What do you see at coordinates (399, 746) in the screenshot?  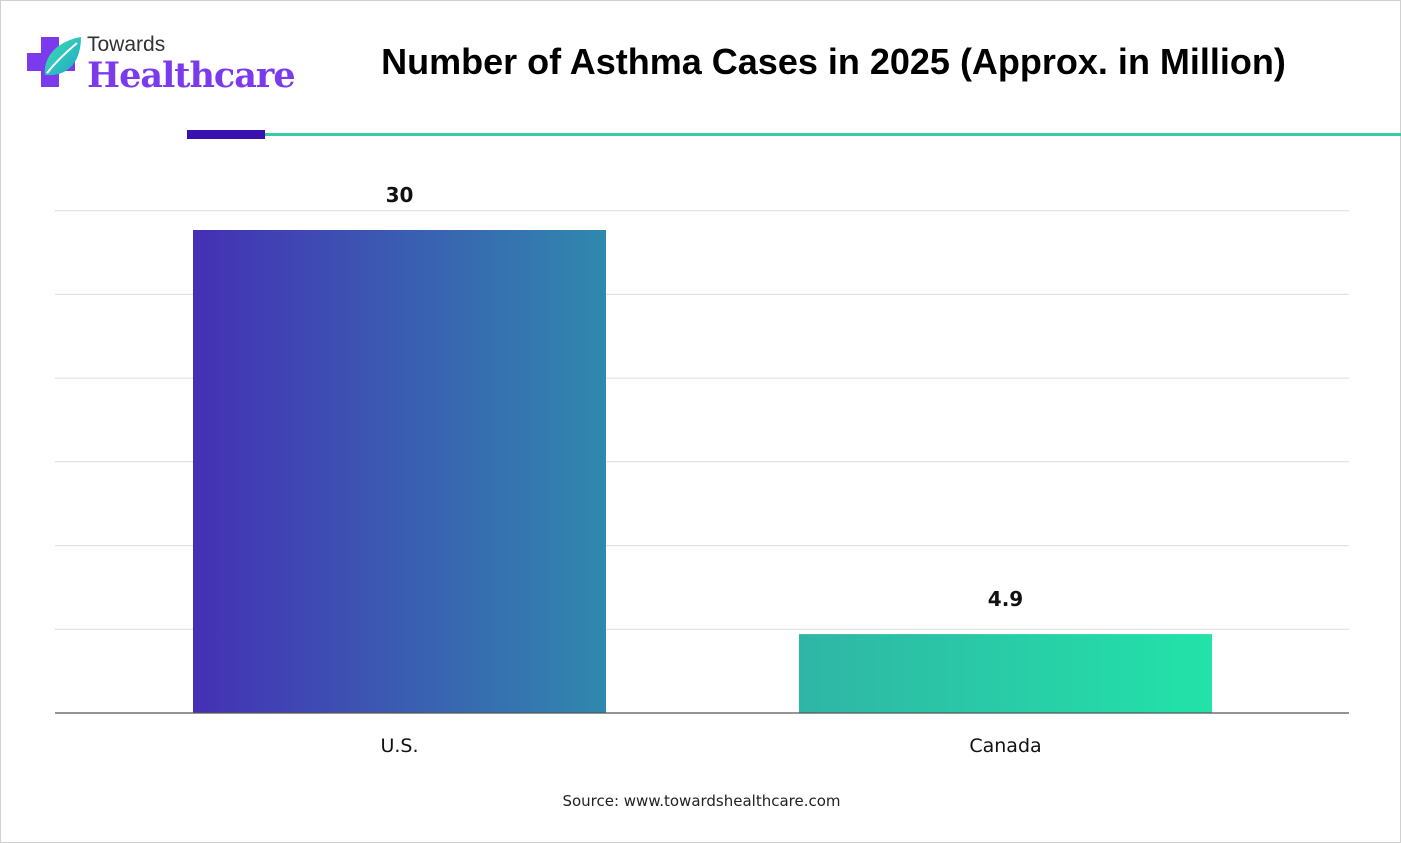 I see `x-tick-label: U.S.` at bounding box center [399, 746].